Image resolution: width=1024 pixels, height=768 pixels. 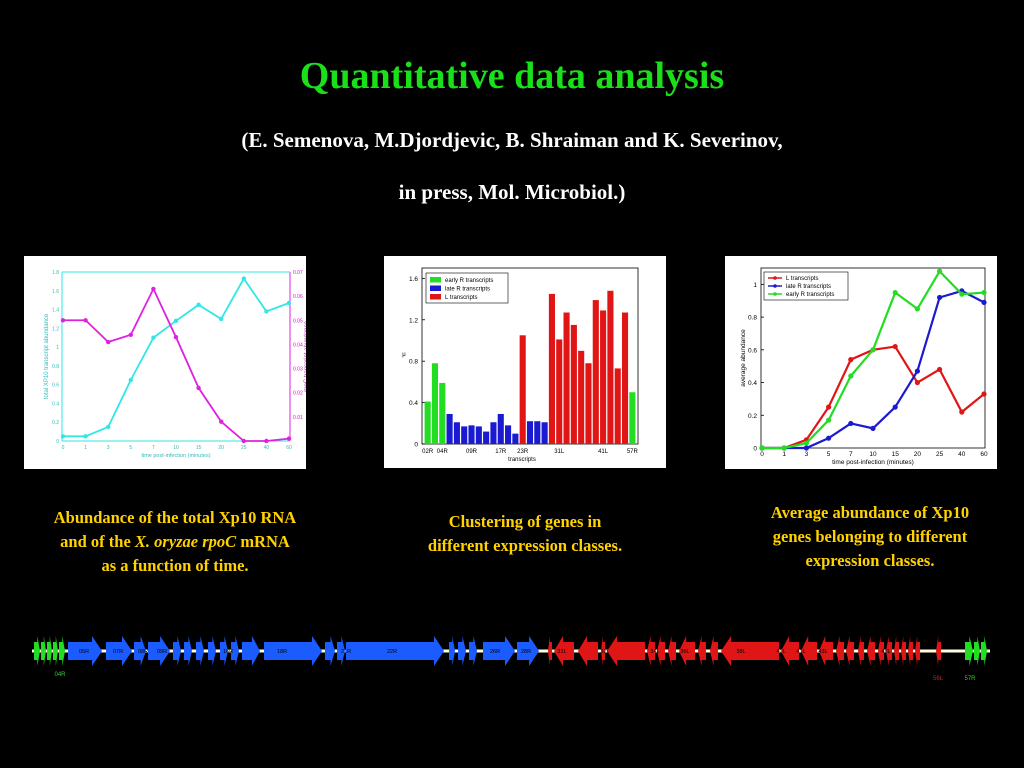 What do you see at coordinates (604, 652) in the screenshot?
I see `gene-label: 32L` at bounding box center [604, 652].